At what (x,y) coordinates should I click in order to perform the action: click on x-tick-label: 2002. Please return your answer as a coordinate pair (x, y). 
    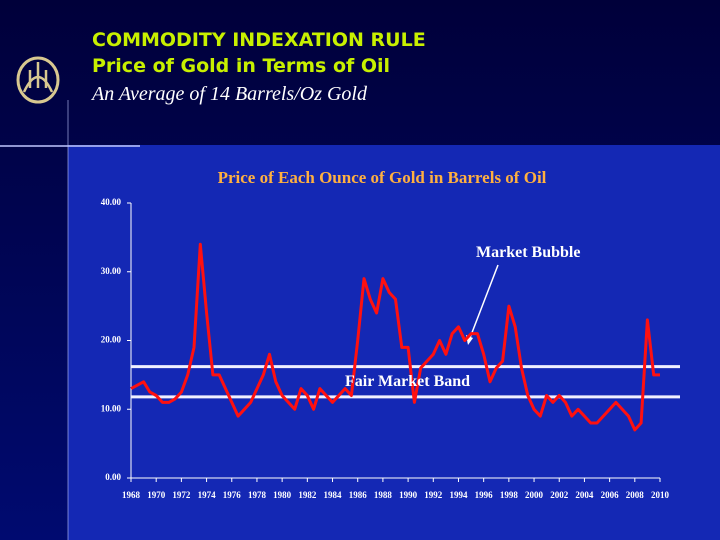
    Looking at the image, I should click on (559, 495).